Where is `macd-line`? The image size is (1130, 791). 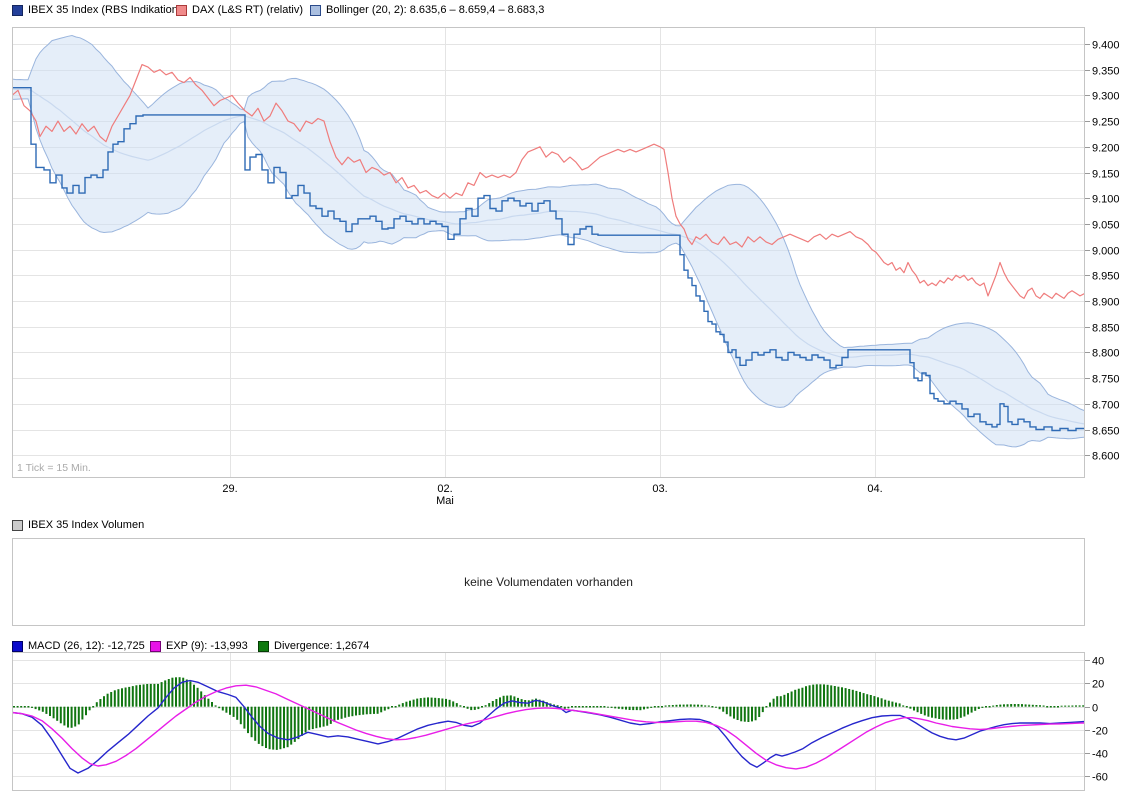
macd-line is located at coordinates (548, 726).